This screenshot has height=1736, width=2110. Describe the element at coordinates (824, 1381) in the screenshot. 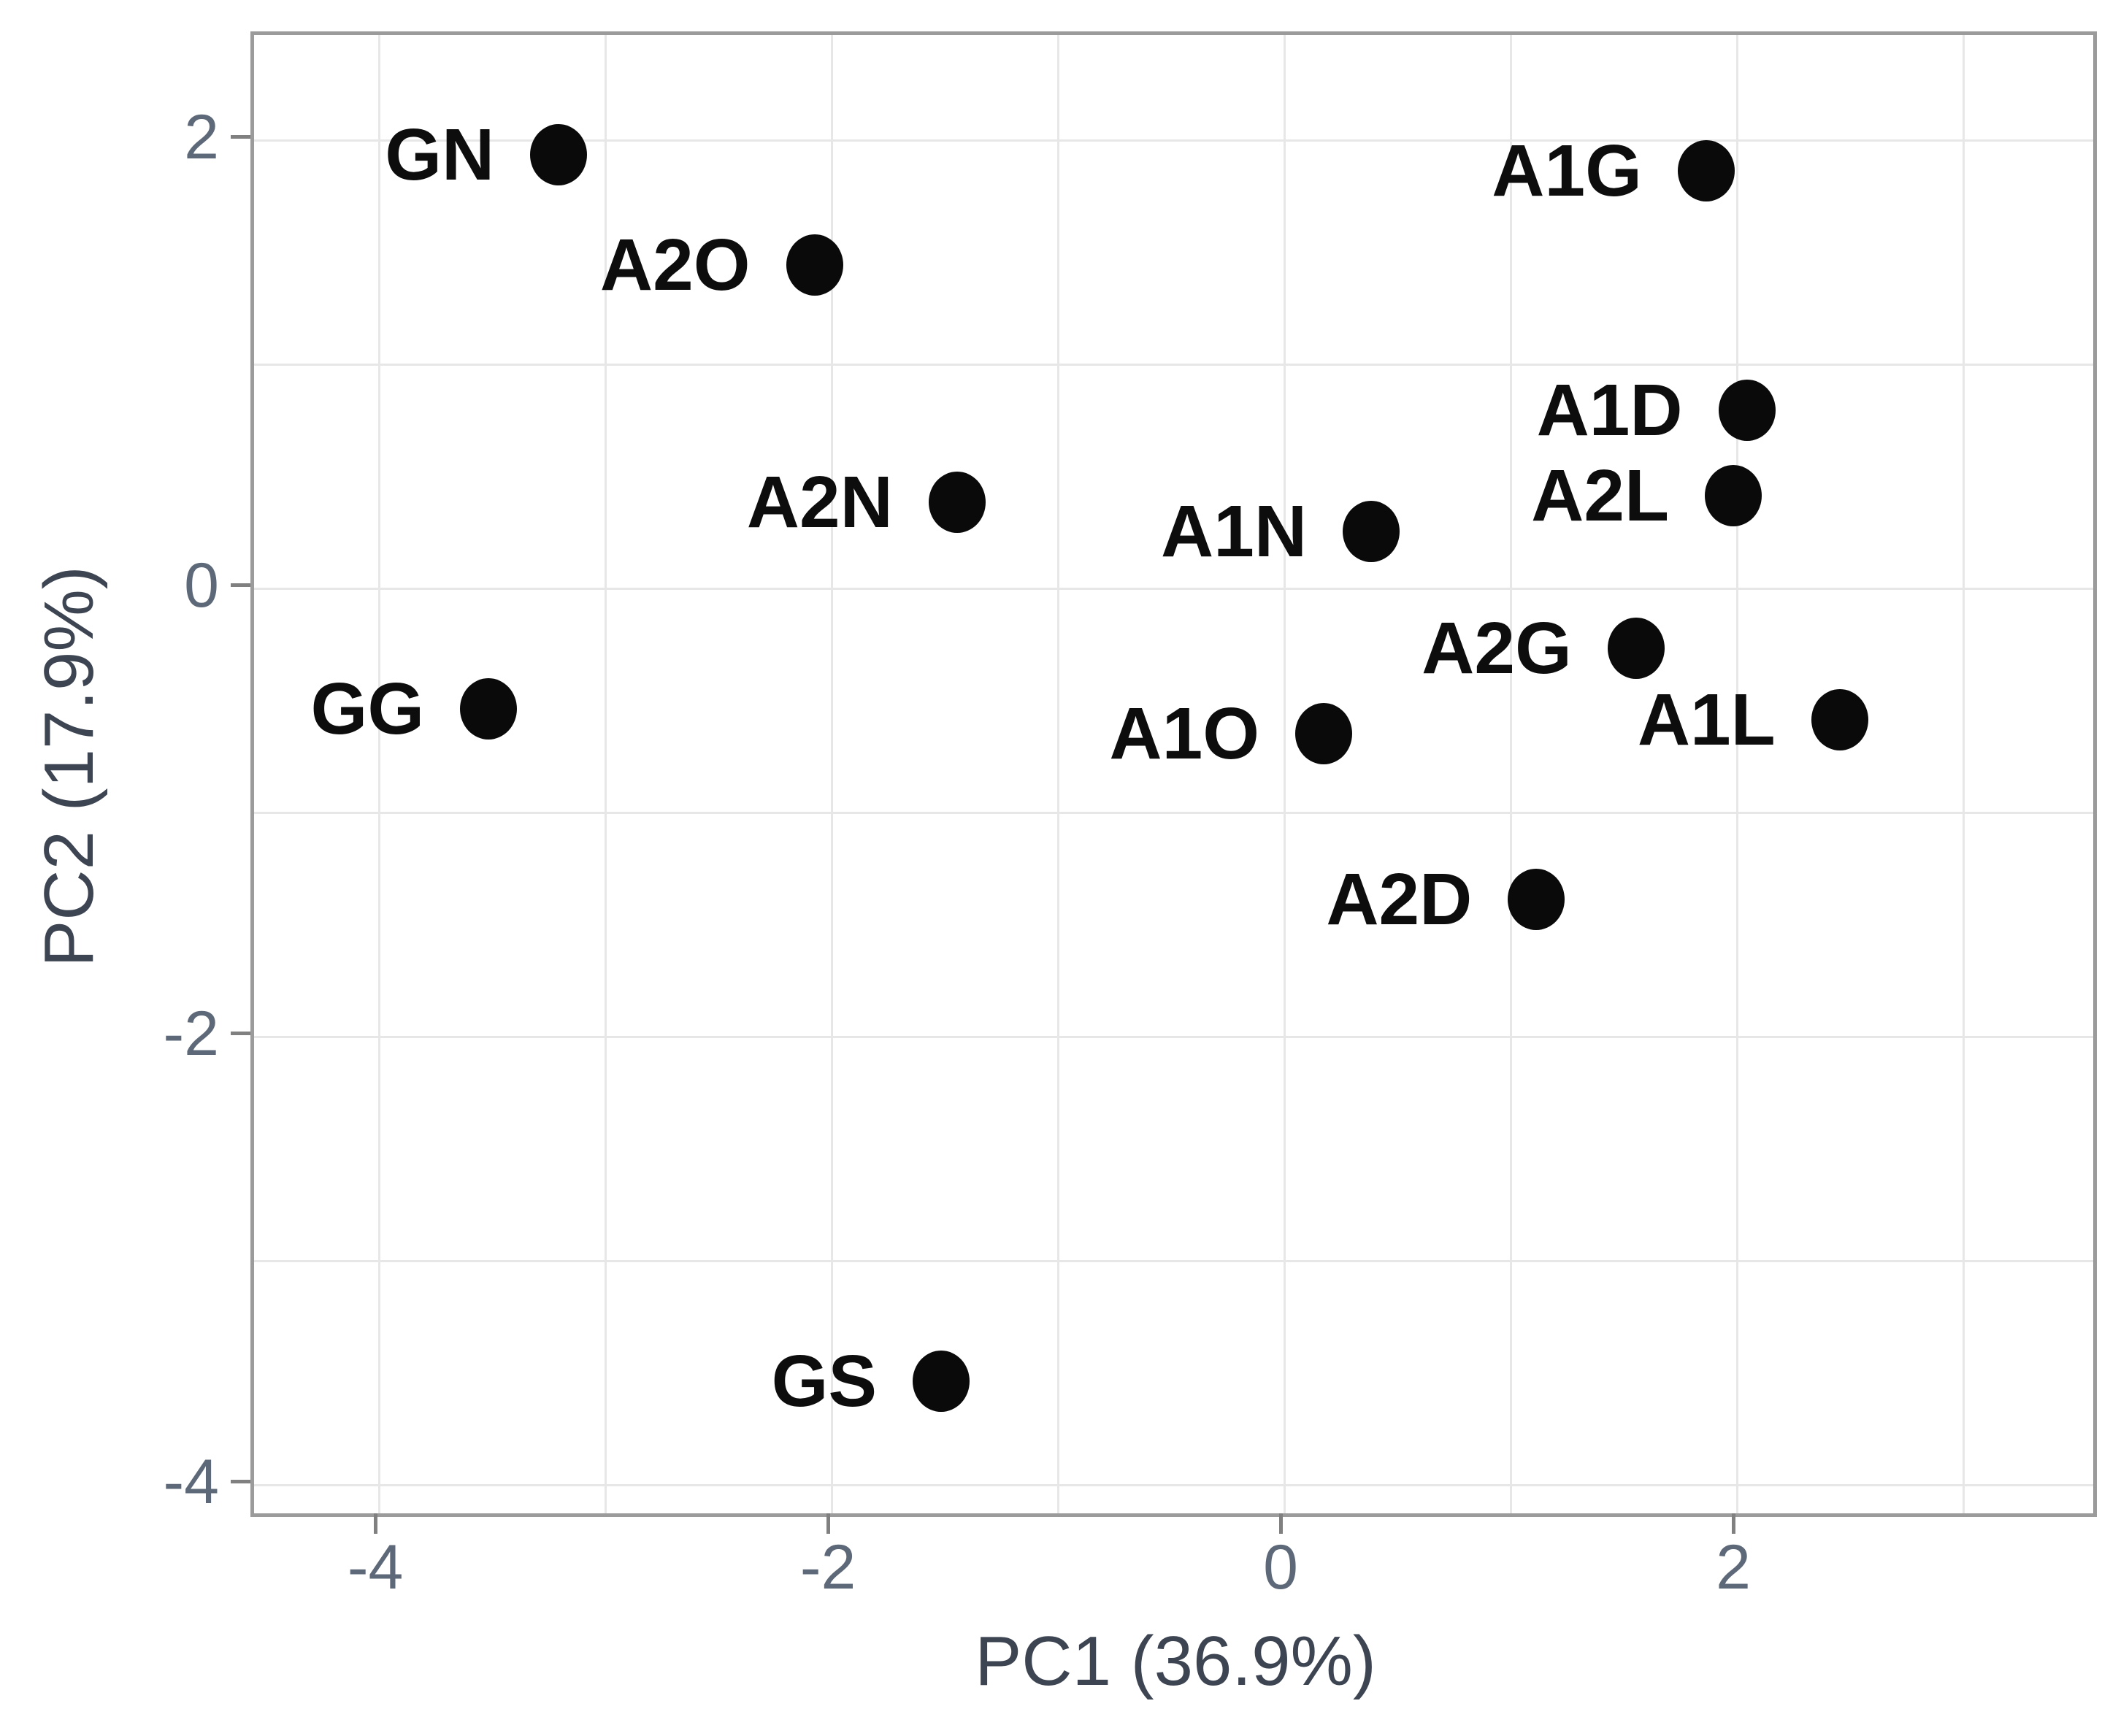

I see `data-point-label: GS` at that location.